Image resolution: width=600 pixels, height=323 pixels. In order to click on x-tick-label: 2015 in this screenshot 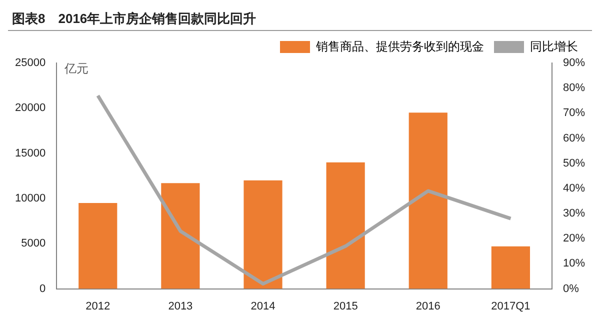, I will do `click(345, 306)`.